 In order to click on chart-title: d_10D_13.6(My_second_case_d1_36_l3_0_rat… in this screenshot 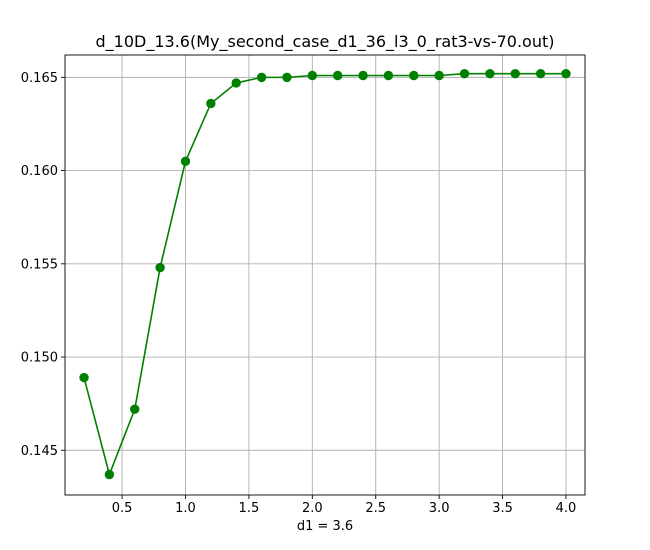, I will do `click(325, 42)`.